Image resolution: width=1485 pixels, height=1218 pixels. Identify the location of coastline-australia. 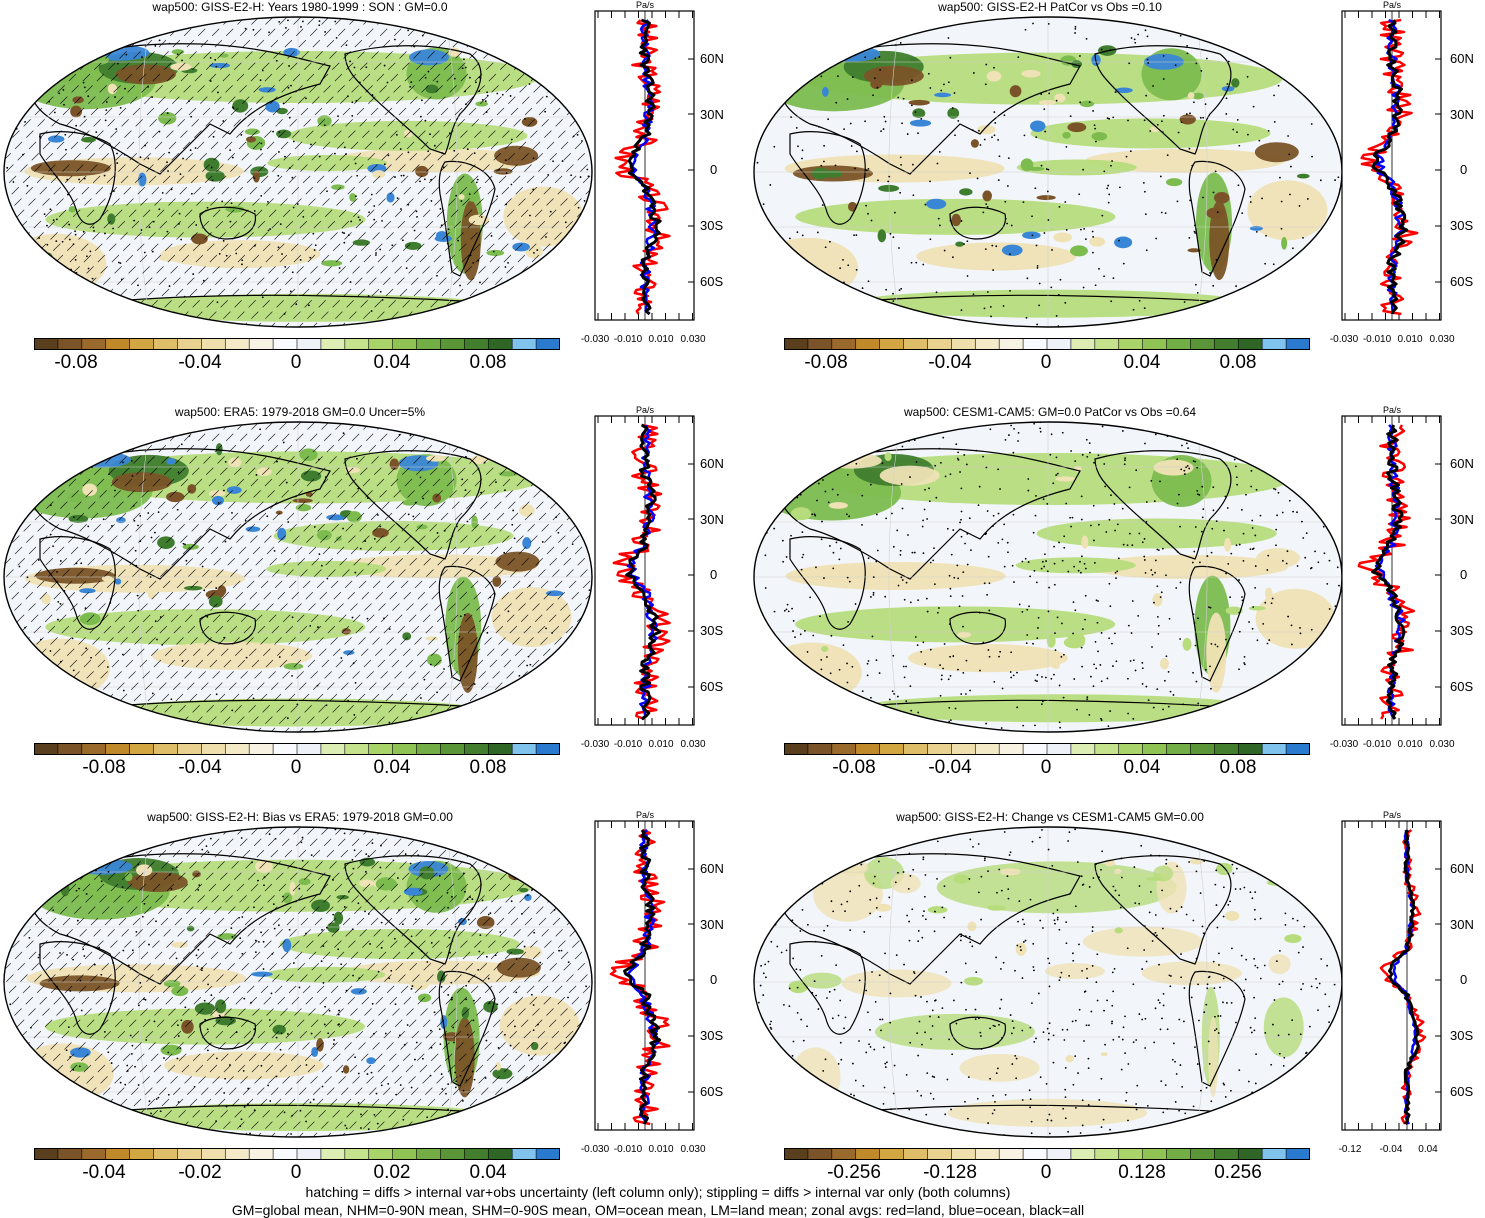
(977, 1033).